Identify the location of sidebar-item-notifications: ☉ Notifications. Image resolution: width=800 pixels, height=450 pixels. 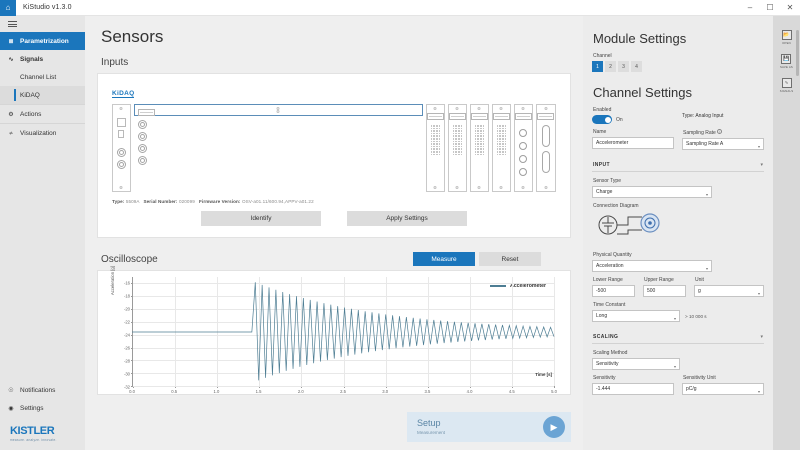
(42, 390).